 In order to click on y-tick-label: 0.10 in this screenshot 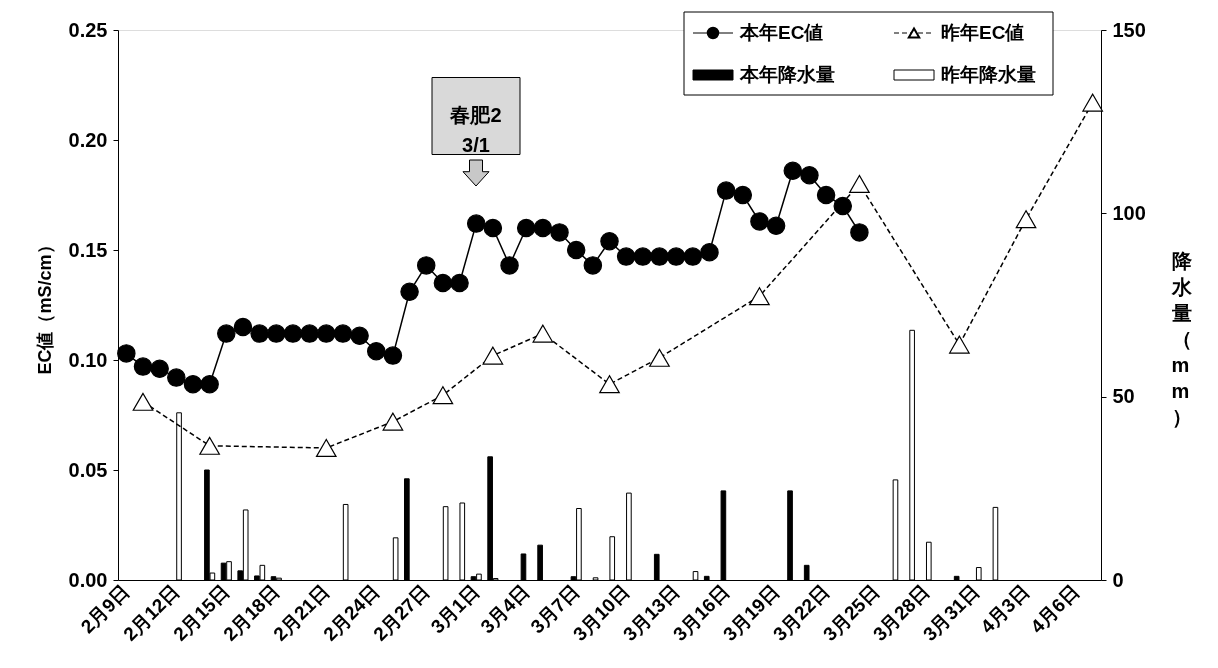, I will do `click(88, 359)`.